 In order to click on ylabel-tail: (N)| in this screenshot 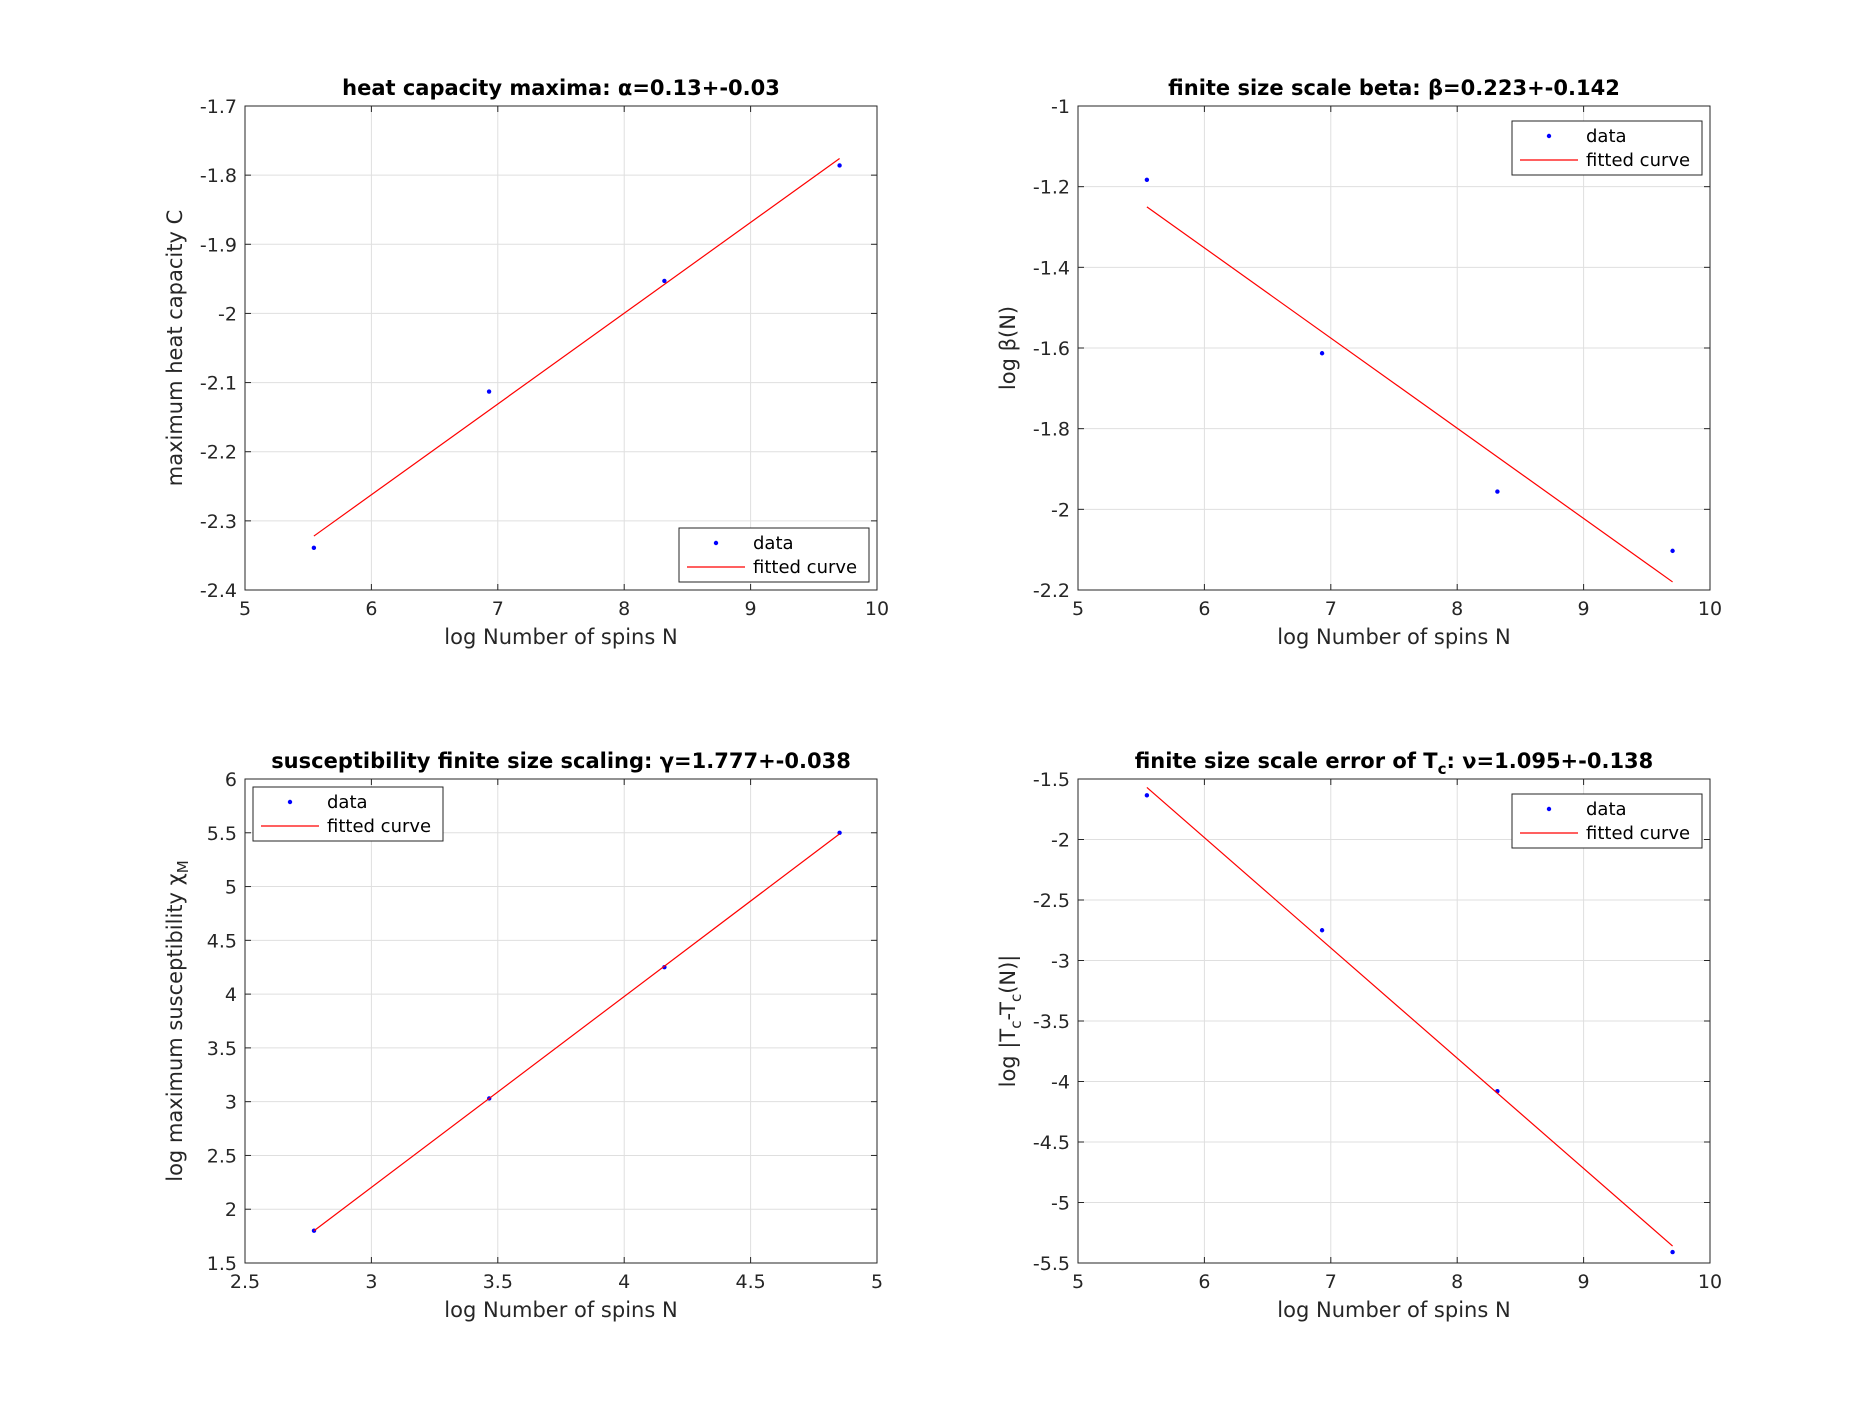, I will do `click(1008, 974)`.